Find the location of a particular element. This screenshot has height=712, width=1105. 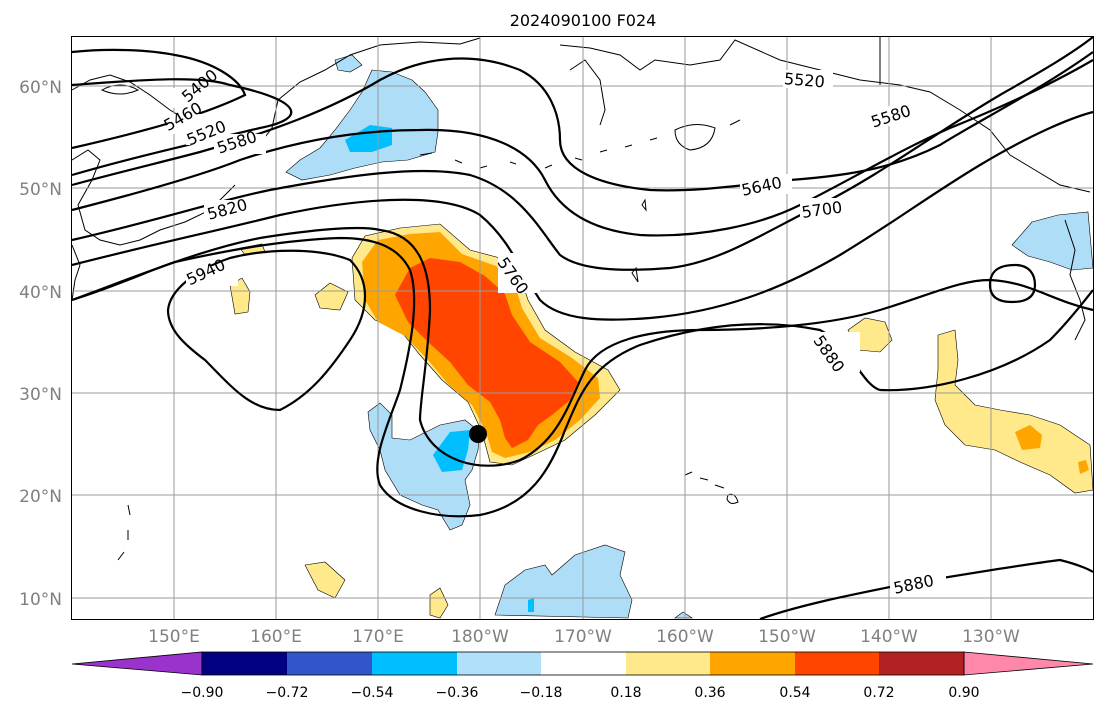

negative-region-north-small is located at coordinates (348, 63).